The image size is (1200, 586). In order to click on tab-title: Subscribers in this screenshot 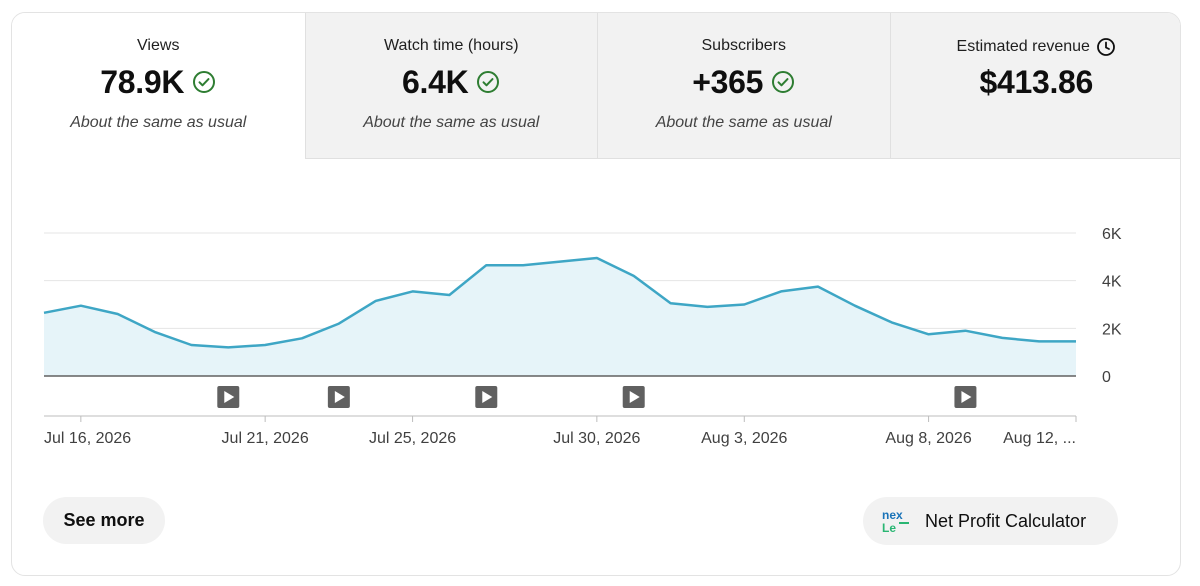, I will do `click(743, 45)`.